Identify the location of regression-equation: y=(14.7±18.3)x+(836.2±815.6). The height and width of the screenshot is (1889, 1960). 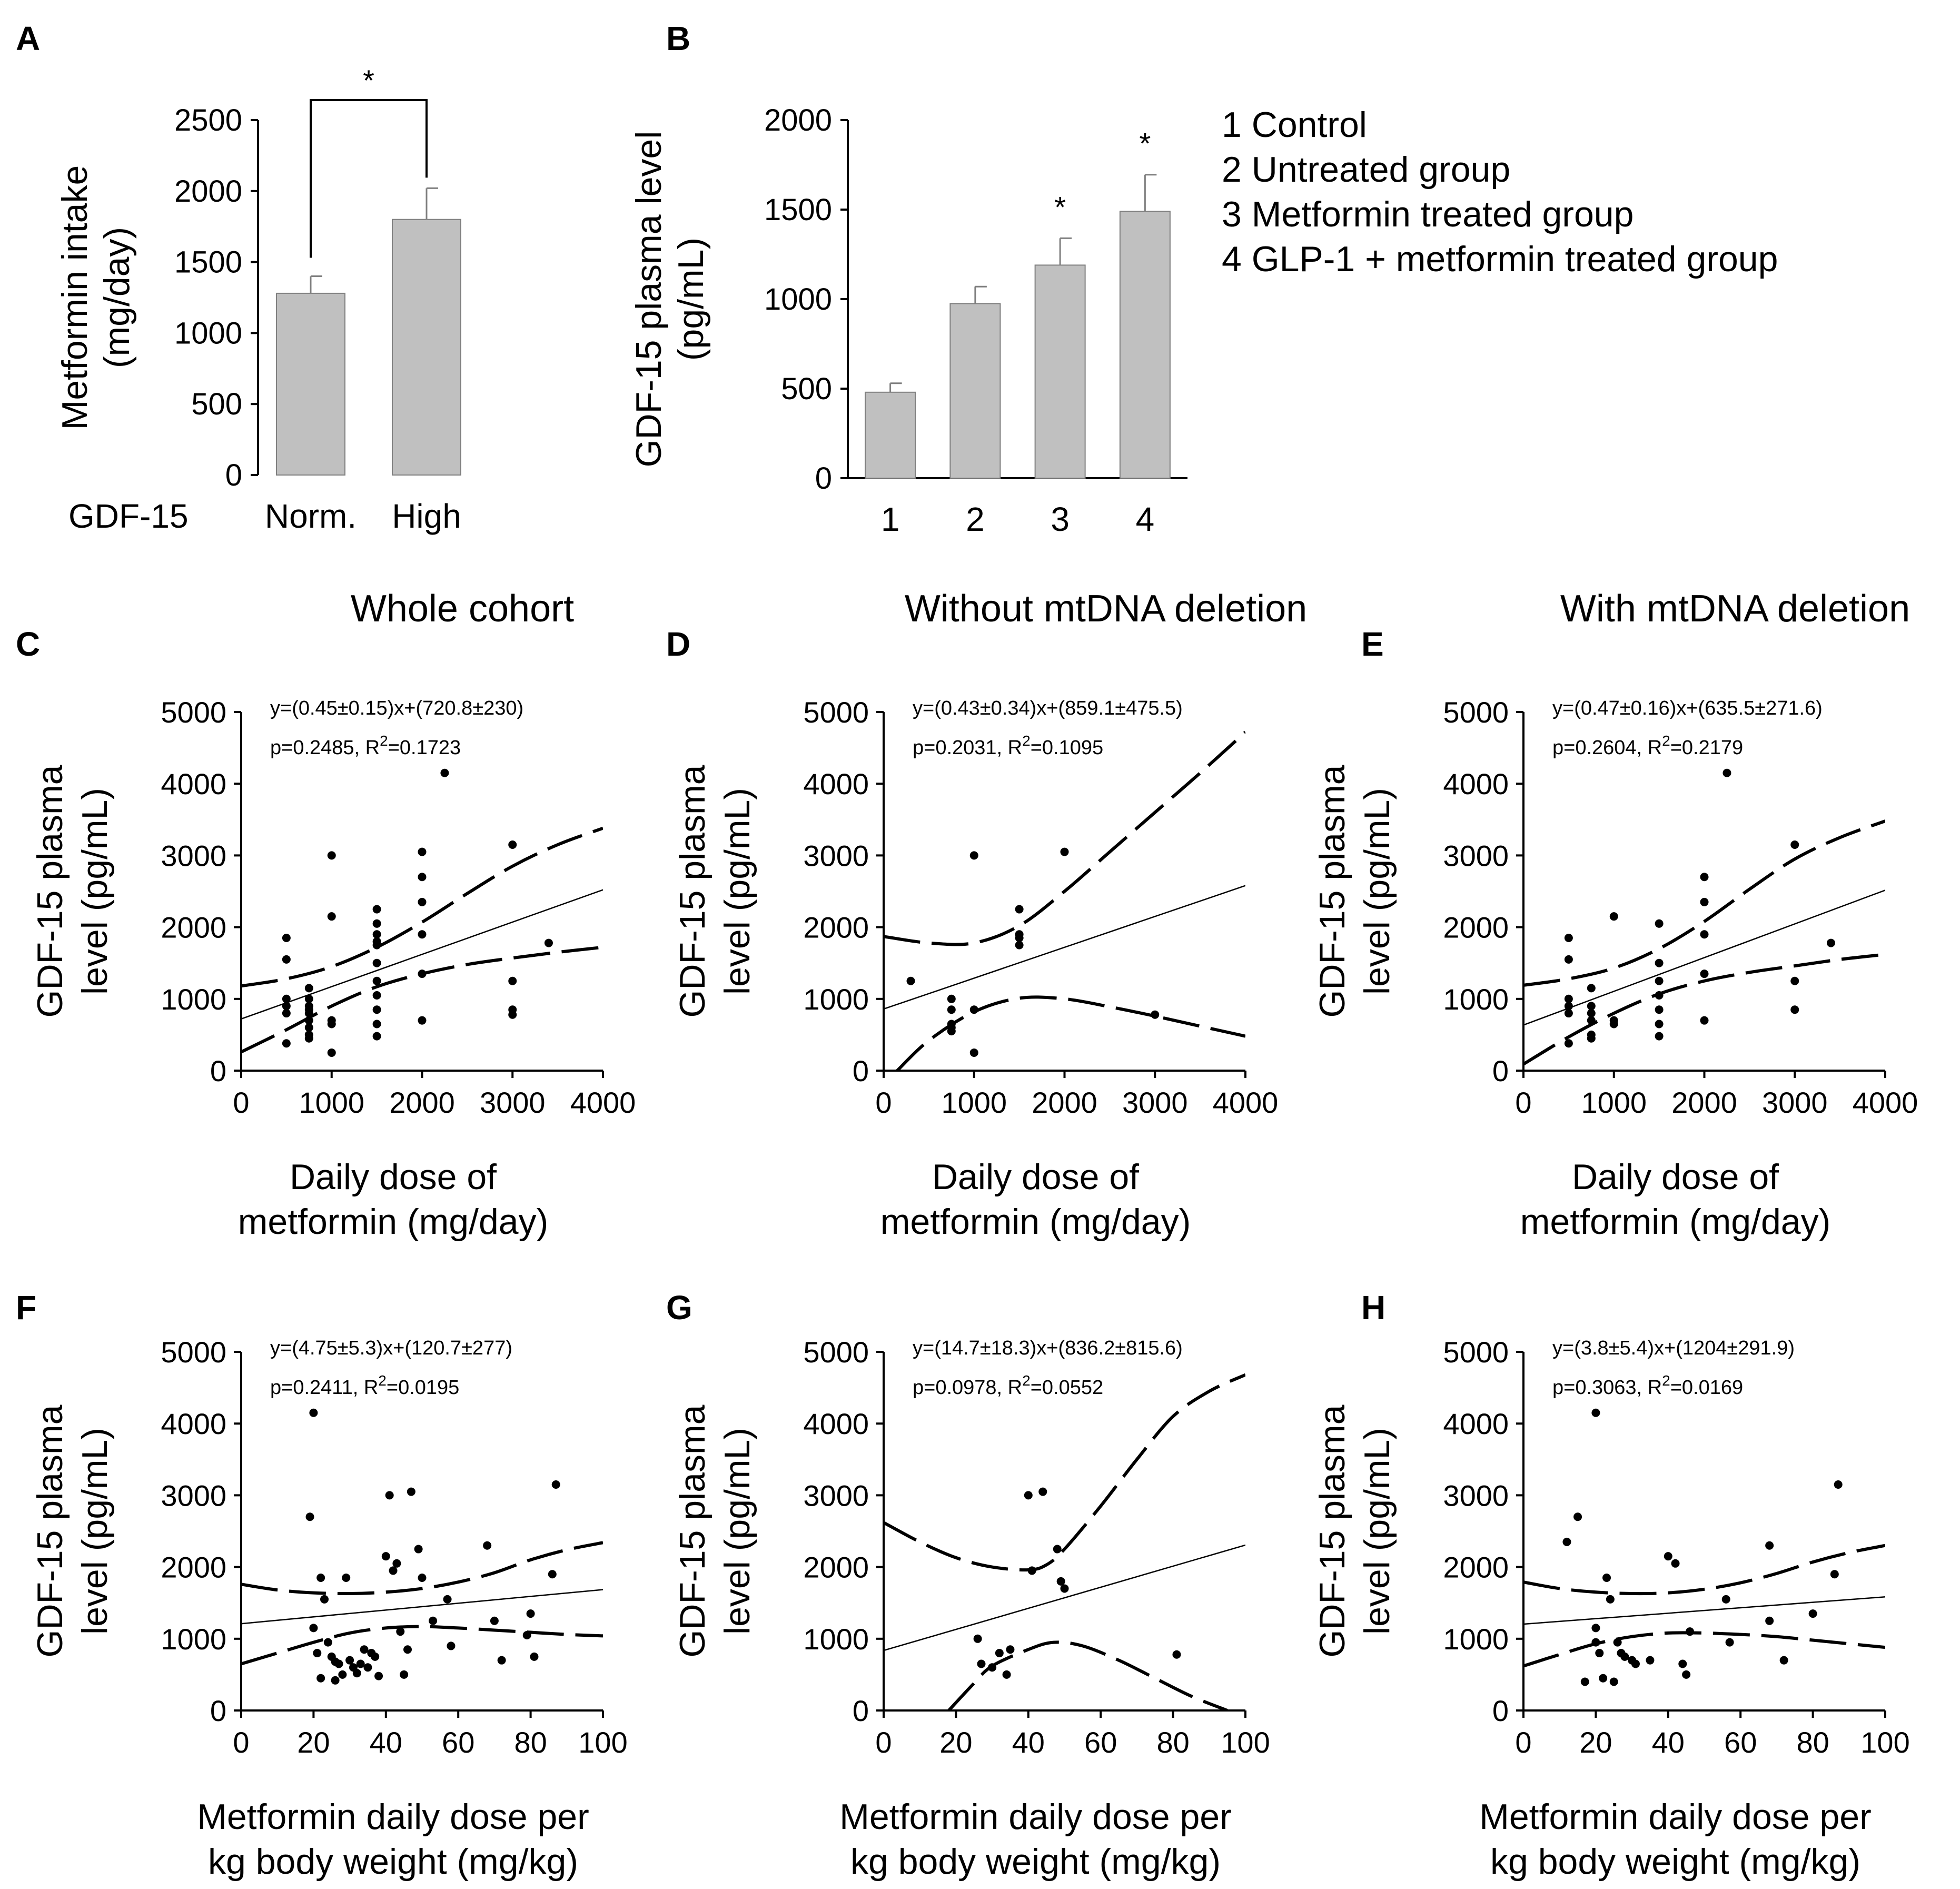
(1048, 1348).